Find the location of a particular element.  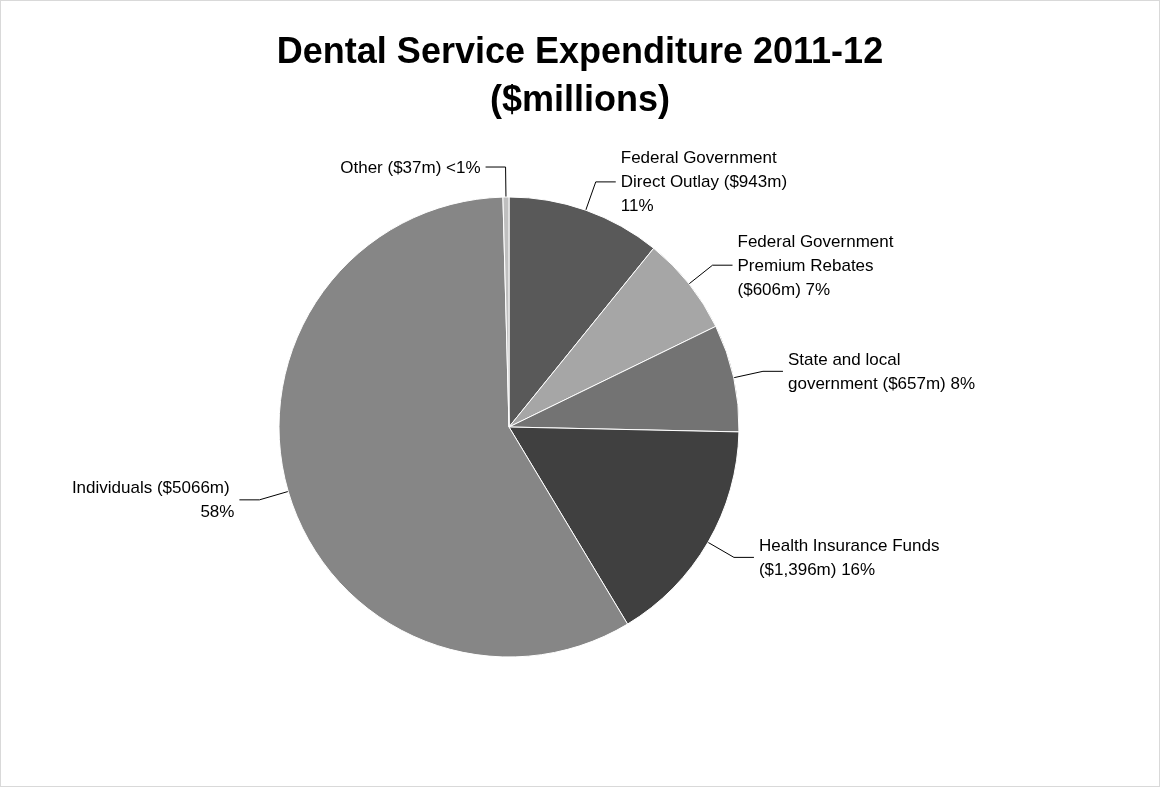

data-label: 58% is located at coordinates (217, 512).